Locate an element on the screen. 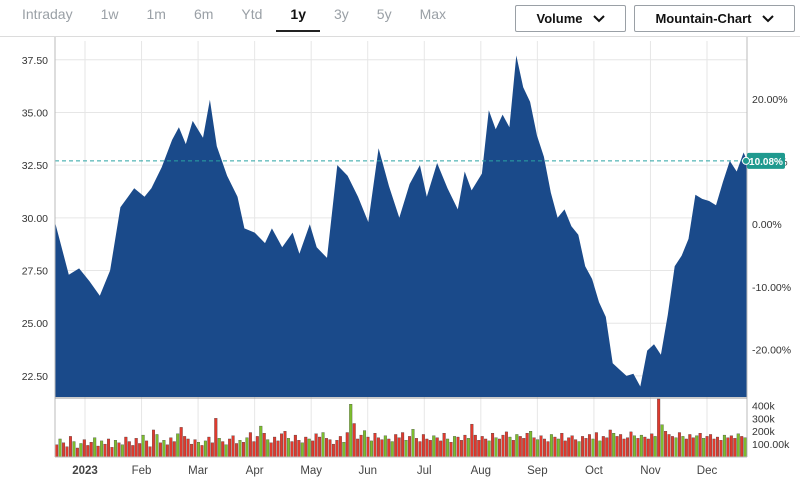  month-label: Jun is located at coordinates (367, 471).